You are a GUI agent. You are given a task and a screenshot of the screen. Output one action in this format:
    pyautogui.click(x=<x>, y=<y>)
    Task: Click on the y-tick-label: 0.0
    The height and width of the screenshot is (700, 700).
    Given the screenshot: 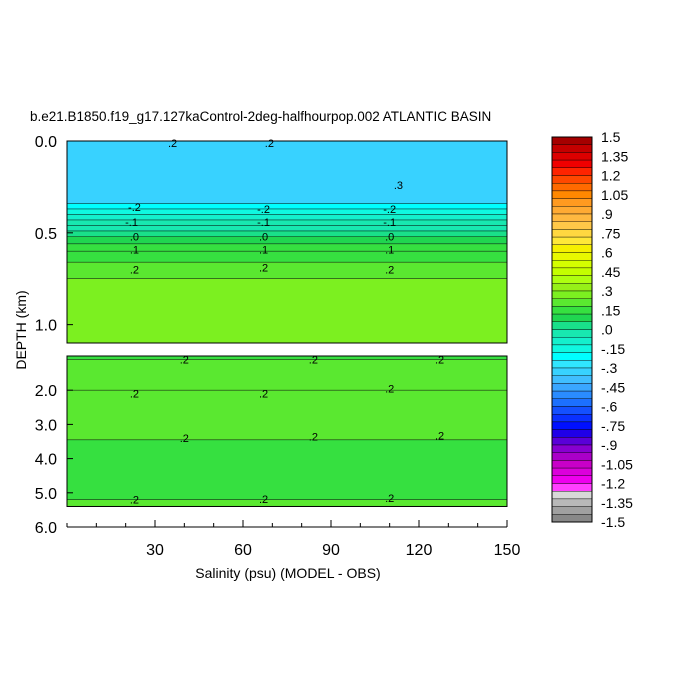 What is the action you would take?
    pyautogui.click(x=46, y=142)
    